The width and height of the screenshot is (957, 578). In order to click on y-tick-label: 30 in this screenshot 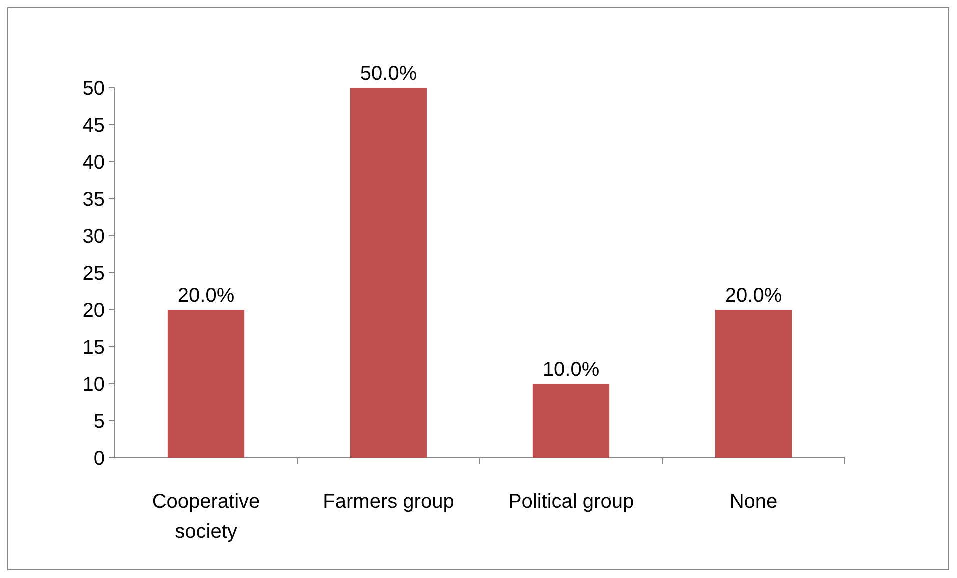, I will do `click(93, 237)`.